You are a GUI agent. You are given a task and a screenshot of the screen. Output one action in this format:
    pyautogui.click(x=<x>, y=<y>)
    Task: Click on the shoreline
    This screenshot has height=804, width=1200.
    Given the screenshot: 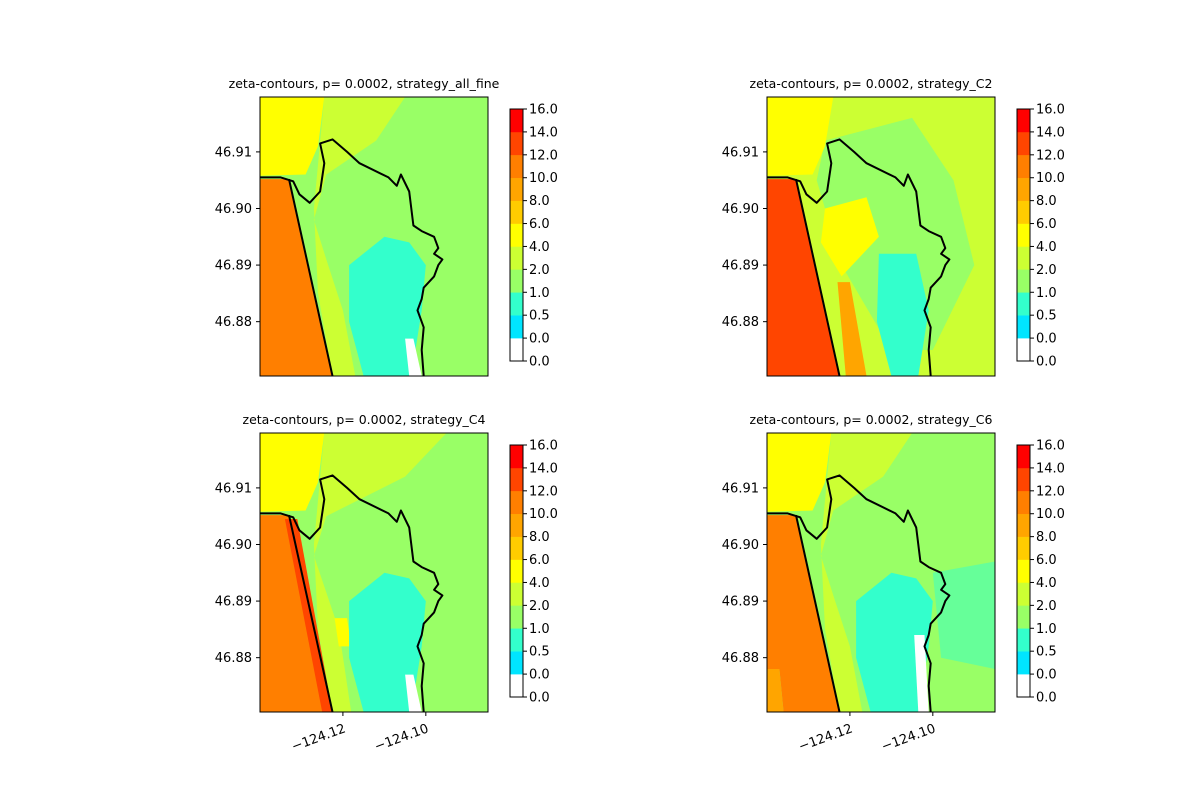 What is the action you would take?
    pyautogui.click(x=311, y=277)
    